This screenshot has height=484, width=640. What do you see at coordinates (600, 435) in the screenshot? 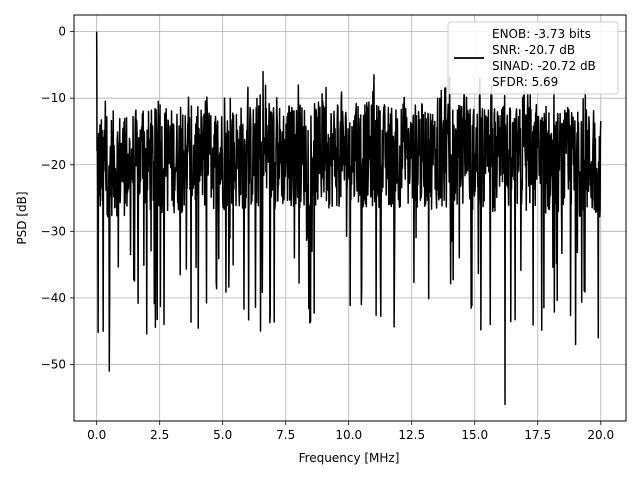
I see `x-tick-label: 20.0` at bounding box center [600, 435].